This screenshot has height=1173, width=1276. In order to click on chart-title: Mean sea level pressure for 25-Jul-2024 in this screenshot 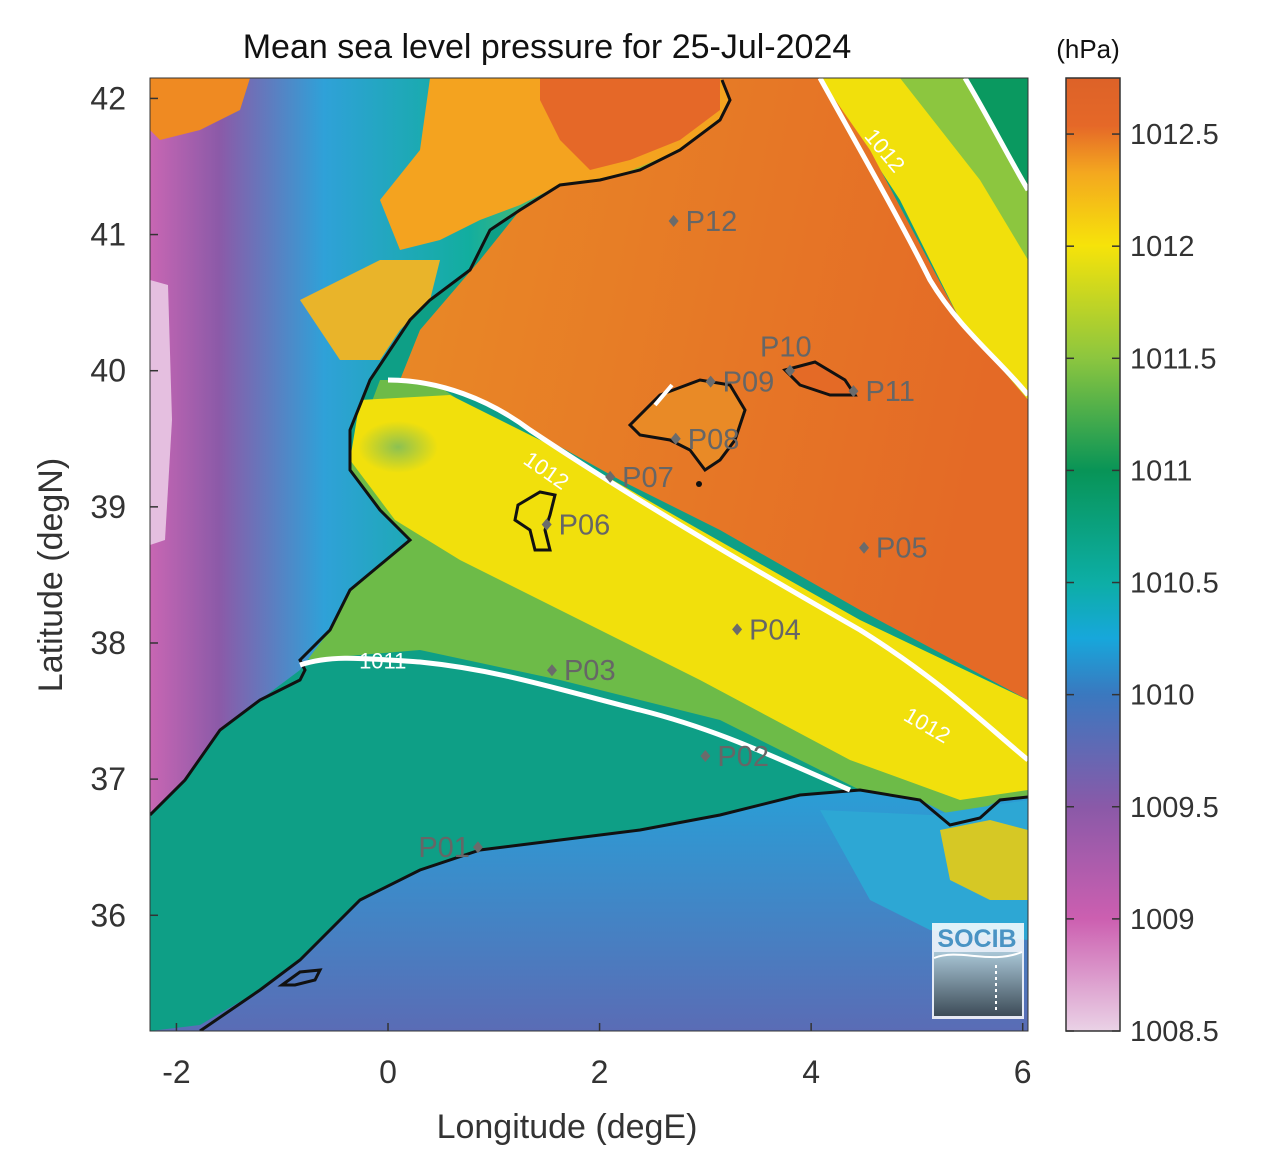, I will do `click(547, 47)`.